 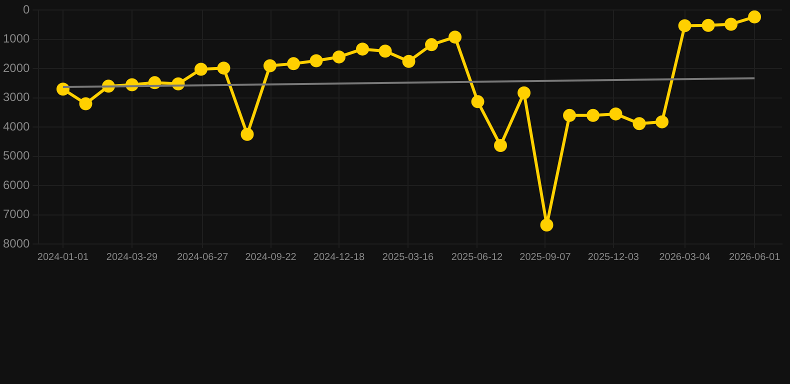 What do you see at coordinates (16, 155) in the screenshot?
I see `y-tick-label: 5000` at bounding box center [16, 155].